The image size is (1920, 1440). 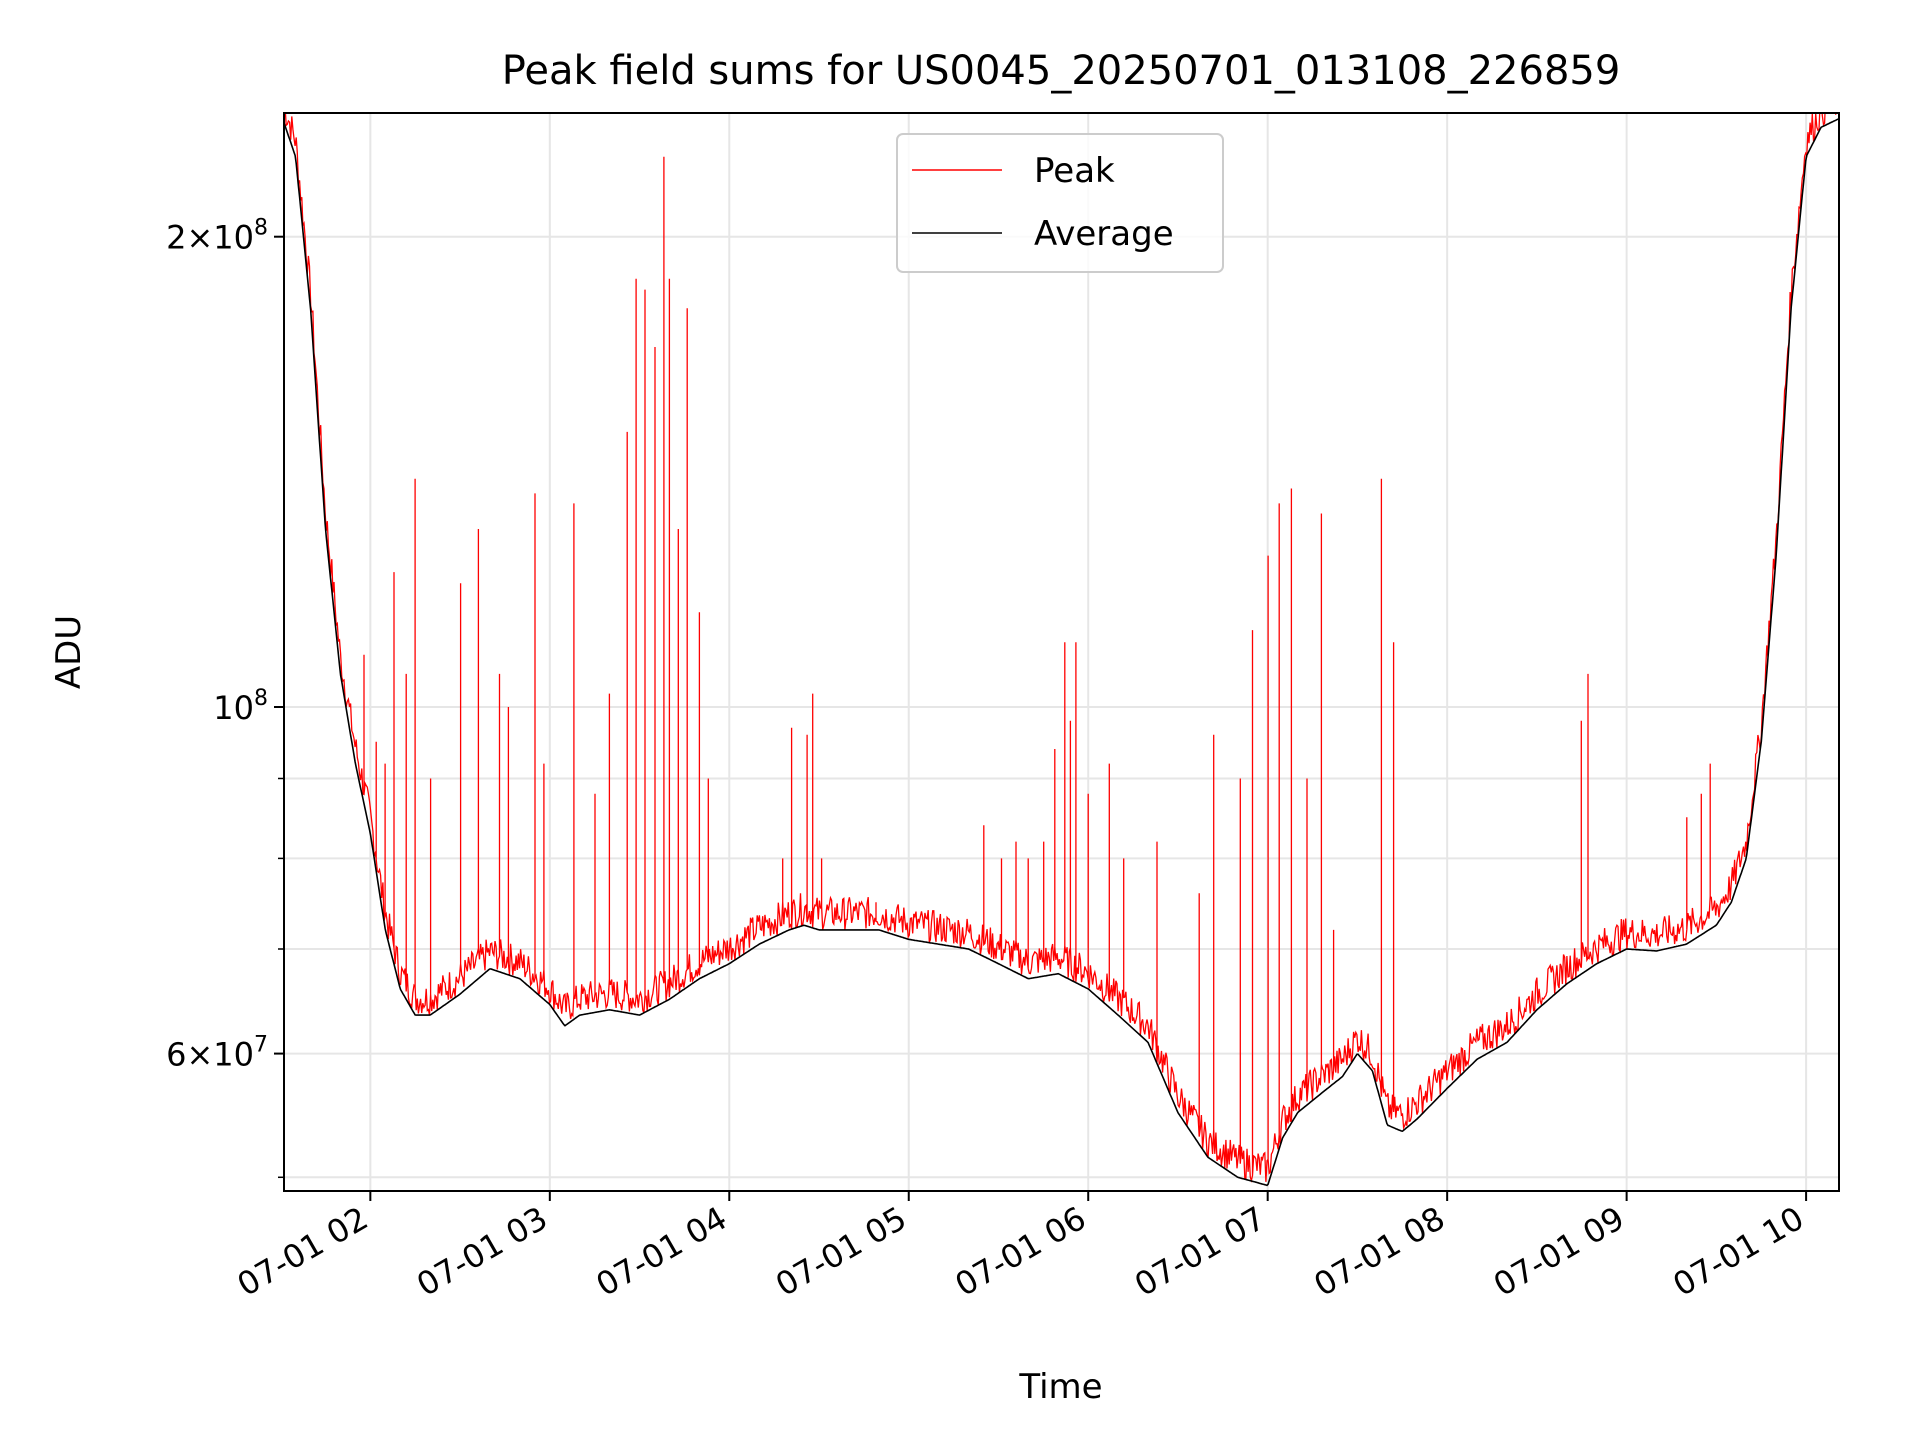 I want to click on legend-box, so click(x=1060, y=203).